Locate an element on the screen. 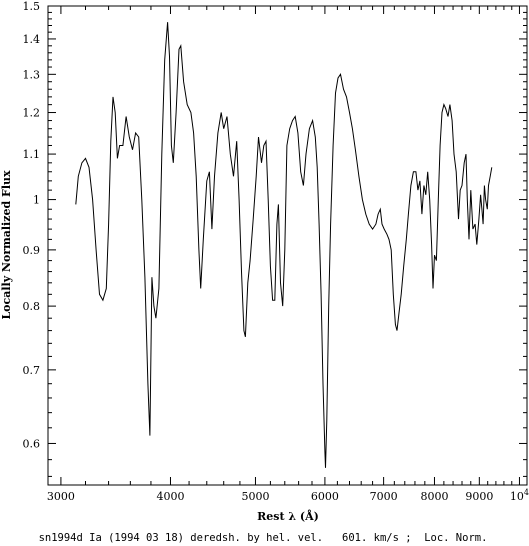  y-tick-label: 0.6 is located at coordinates (32, 443).